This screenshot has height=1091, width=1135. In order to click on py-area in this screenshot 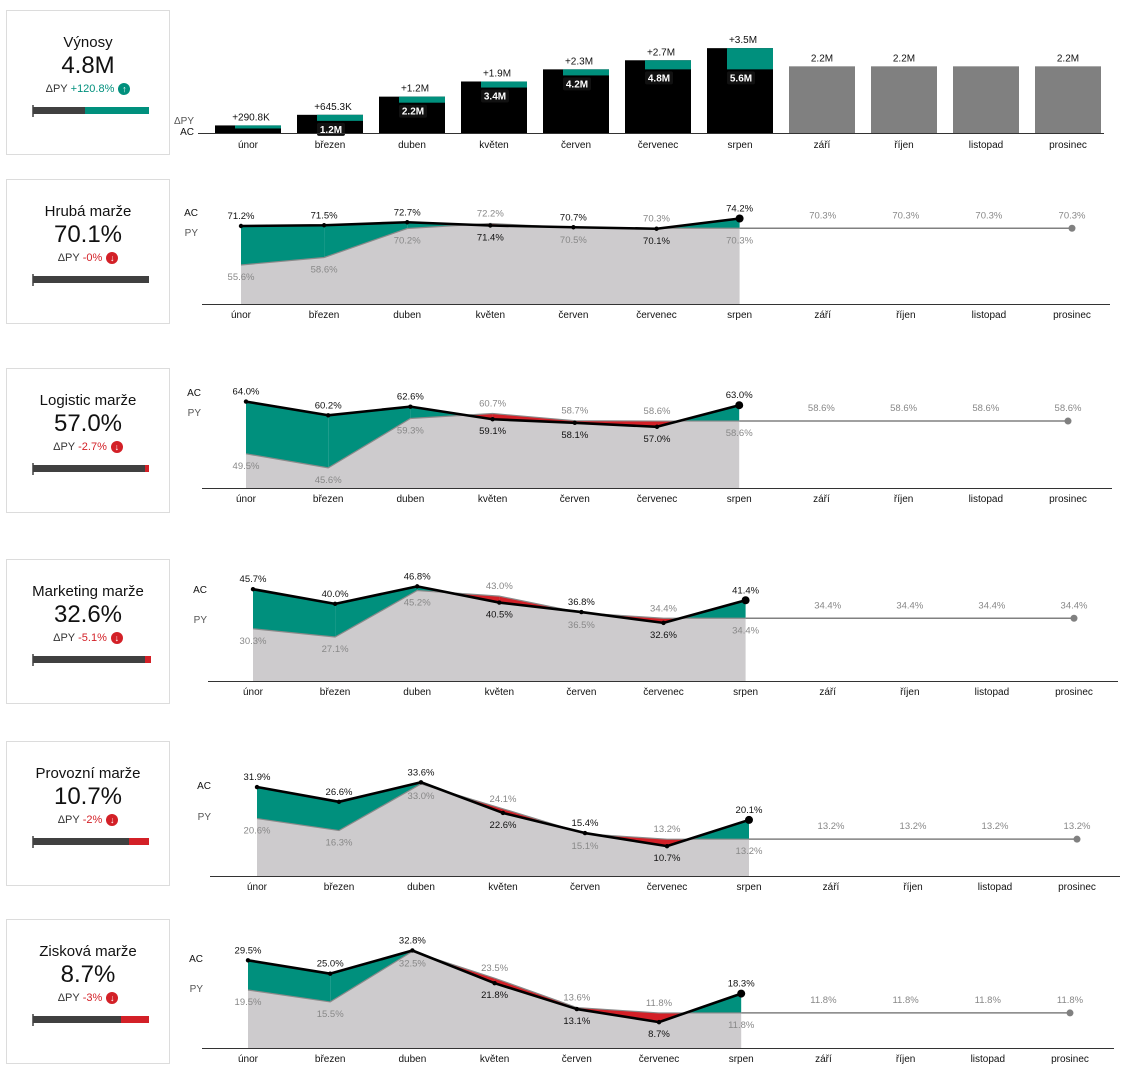, I will do `click(495, 999)`.